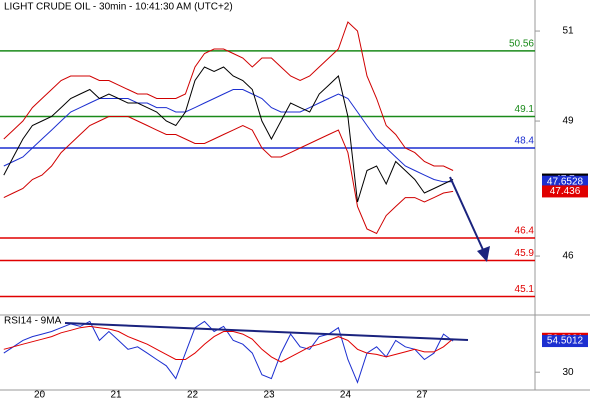 The height and width of the screenshot is (400, 590). What do you see at coordinates (525, 141) in the screenshot?
I see `level-label: 48.4` at bounding box center [525, 141].